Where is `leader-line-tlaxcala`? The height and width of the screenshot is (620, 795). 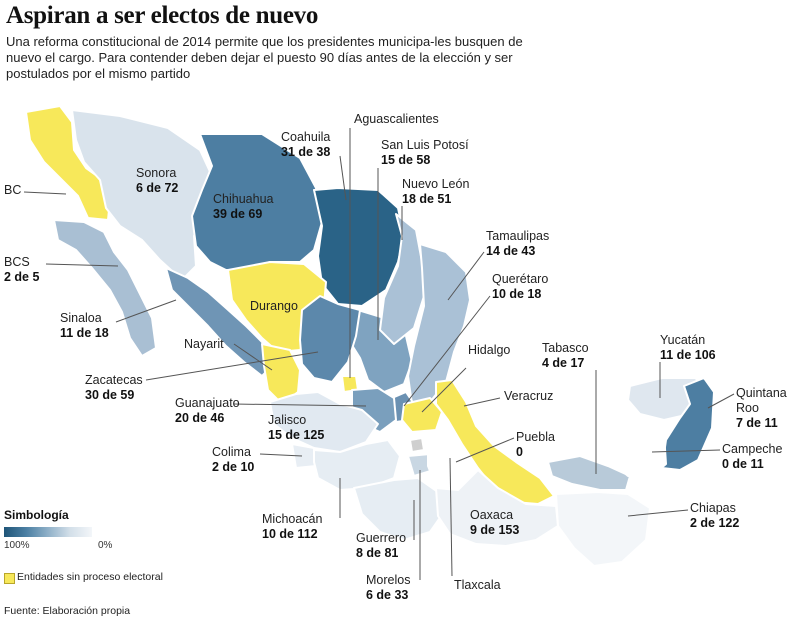 leader-line-tlaxcala is located at coordinates (451, 517).